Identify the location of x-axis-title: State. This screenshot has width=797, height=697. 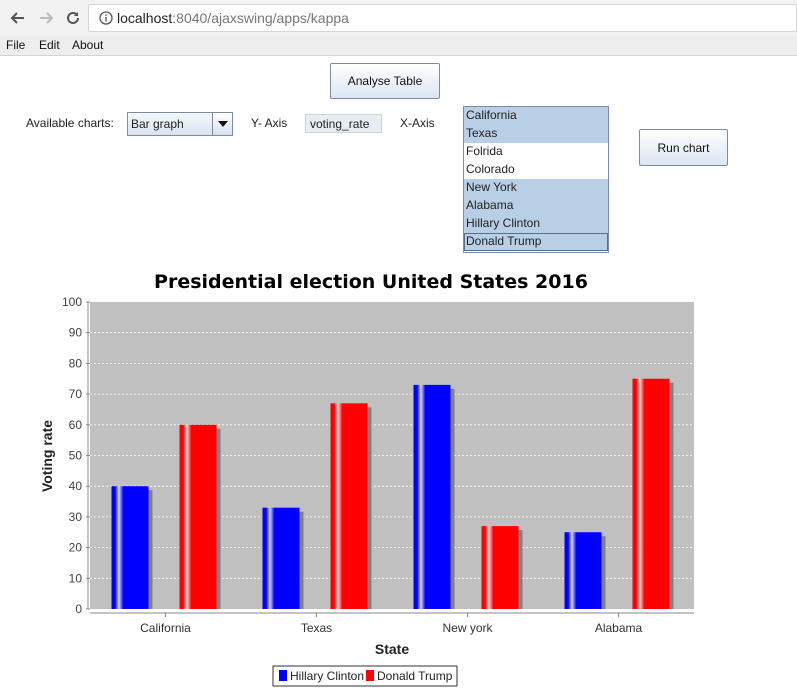
(392, 649).